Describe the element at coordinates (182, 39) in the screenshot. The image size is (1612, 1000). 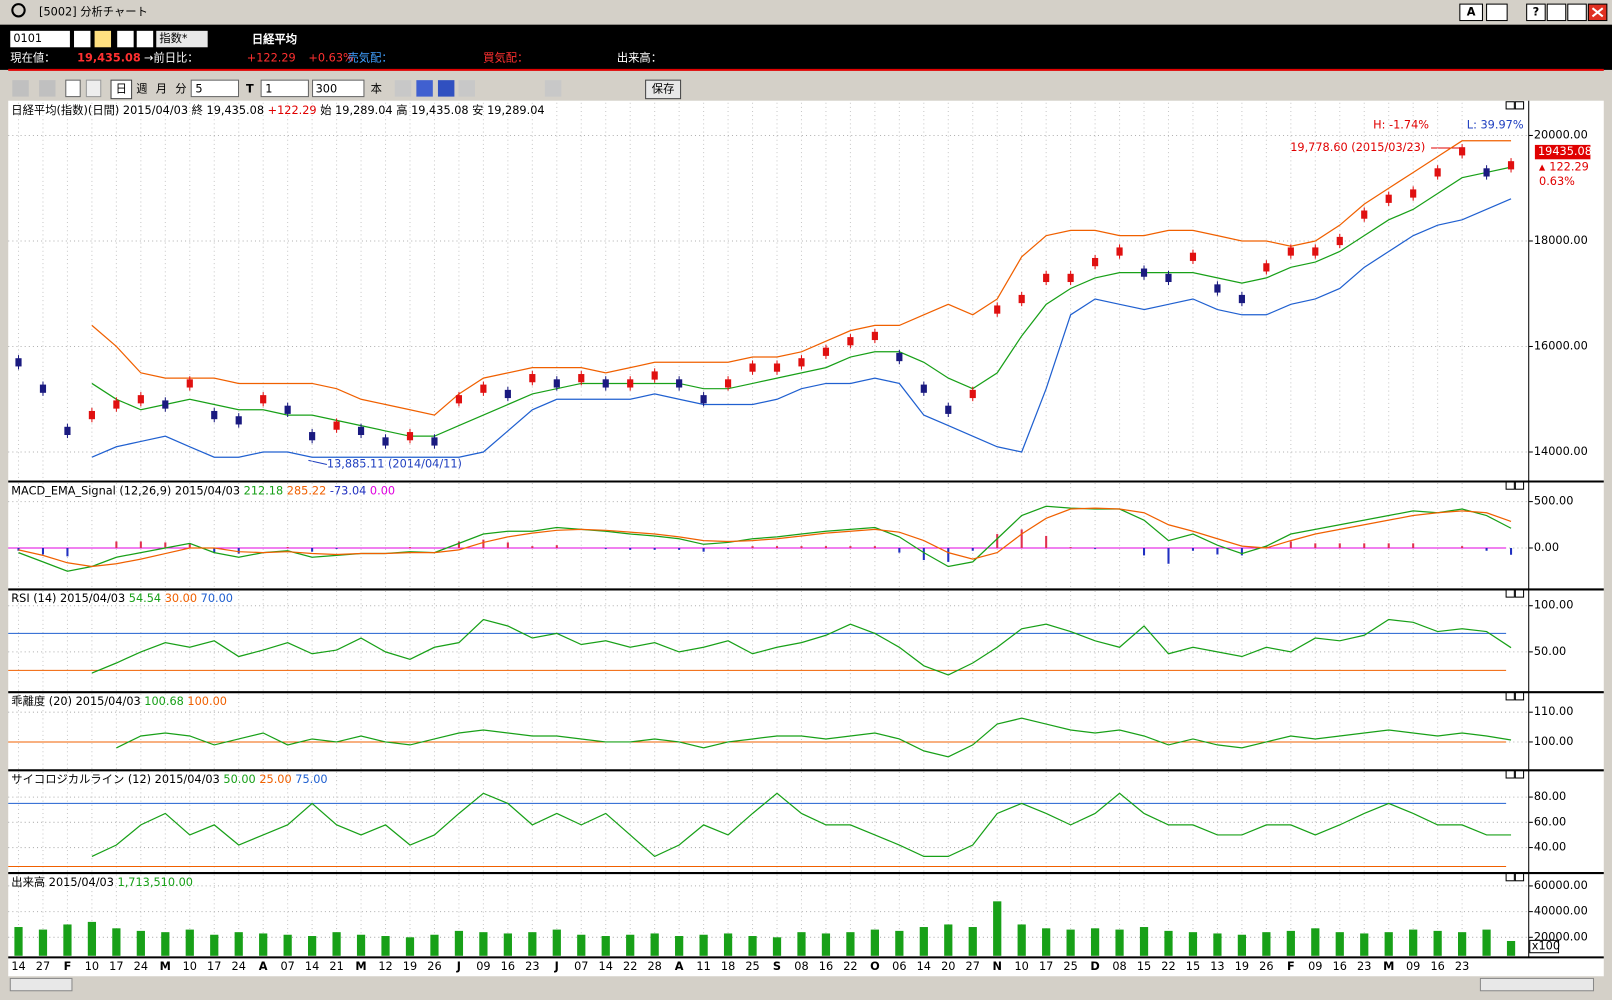
I see `index-select` at that location.